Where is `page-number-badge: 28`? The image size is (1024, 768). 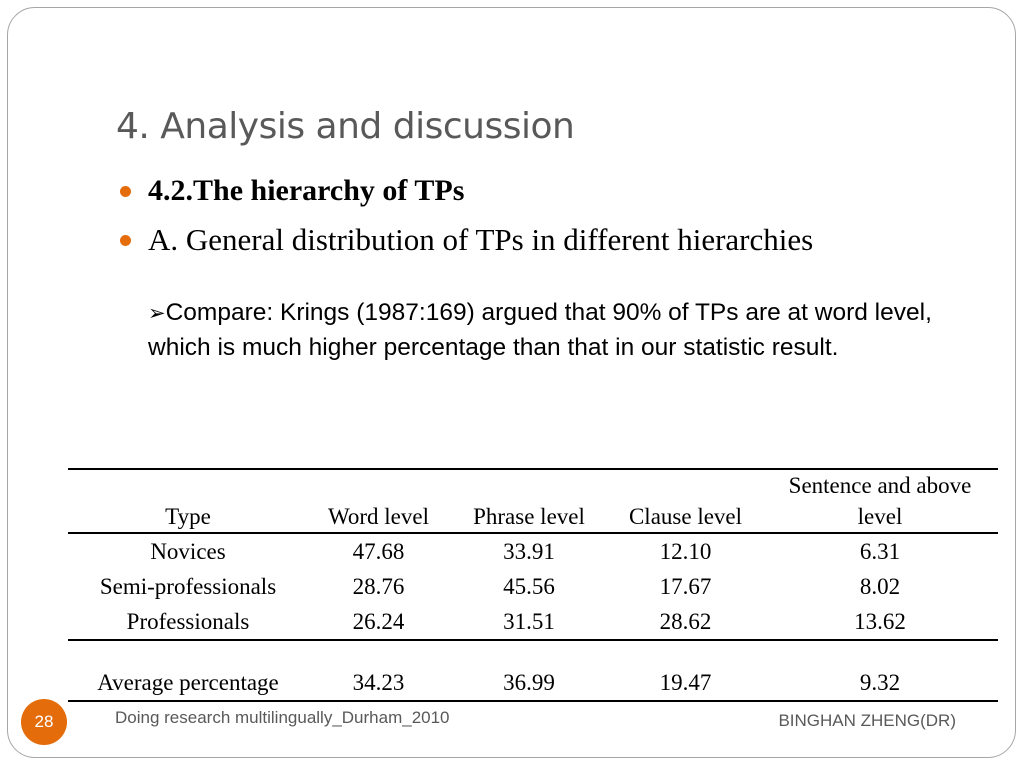
page-number-badge: 28 is located at coordinates (44, 722).